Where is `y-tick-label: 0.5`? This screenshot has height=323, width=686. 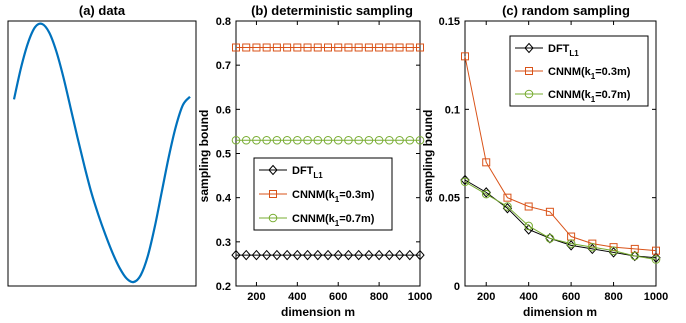
y-tick-label: 0.5 is located at coordinates (223, 155).